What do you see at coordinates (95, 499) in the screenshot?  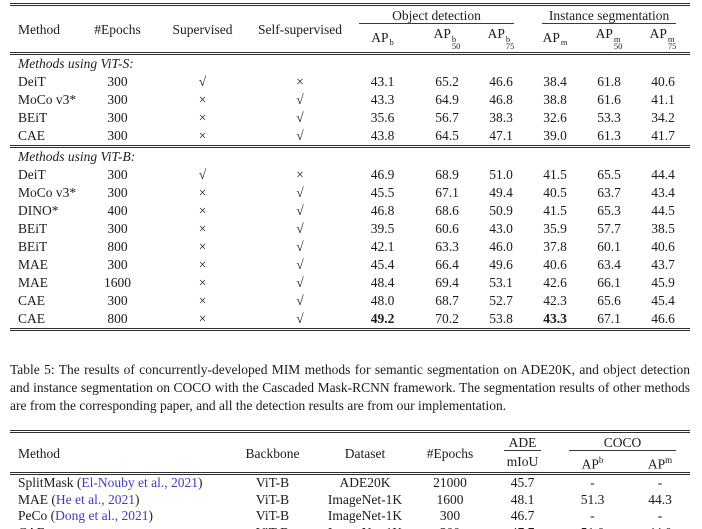 I see `citation-link: He et al., 2021` at bounding box center [95, 499].